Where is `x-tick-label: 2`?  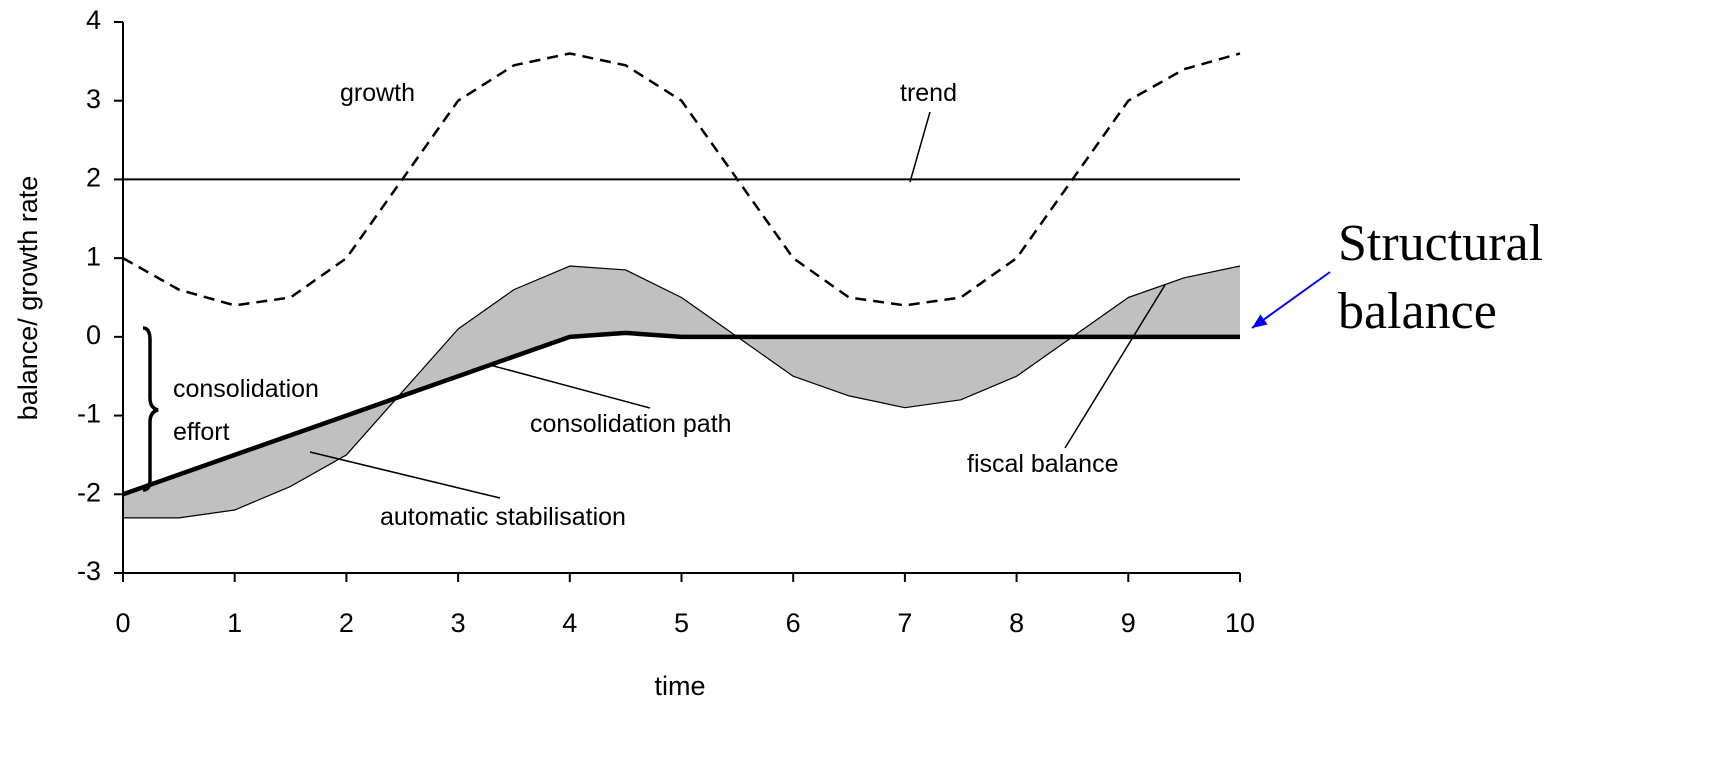
x-tick-label: 2 is located at coordinates (346, 623).